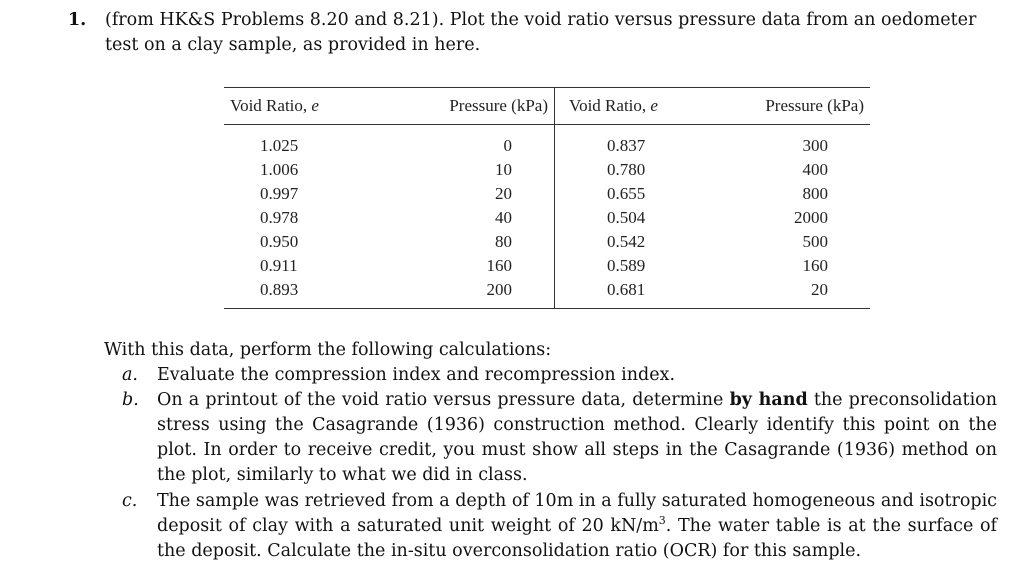  What do you see at coordinates (626, 169) in the screenshot?
I see `cell-void-ratio-2: 0.780` at bounding box center [626, 169].